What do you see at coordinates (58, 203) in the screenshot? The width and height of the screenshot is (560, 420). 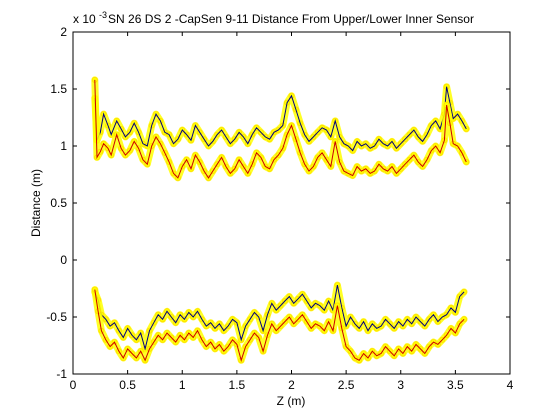 I see `y-tick-label: 0.5` at bounding box center [58, 203].